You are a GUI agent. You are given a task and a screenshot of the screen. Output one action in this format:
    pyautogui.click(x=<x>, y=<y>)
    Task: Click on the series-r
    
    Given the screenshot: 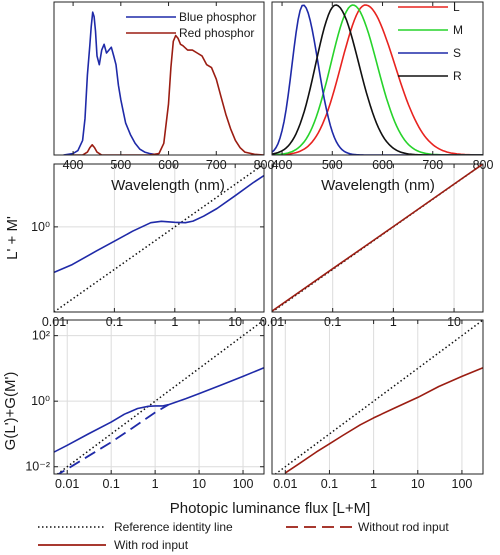 What is the action you would take?
    pyautogui.click(x=377, y=79)
    